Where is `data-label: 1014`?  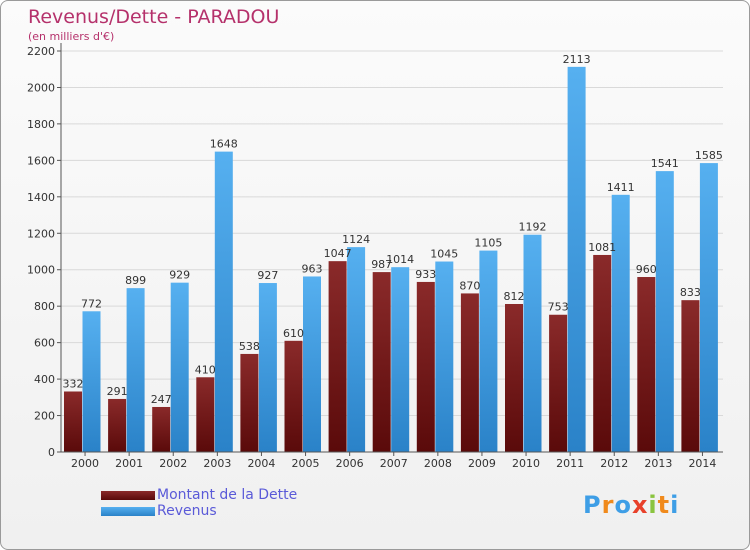 data-label: 1014 is located at coordinates (400, 259).